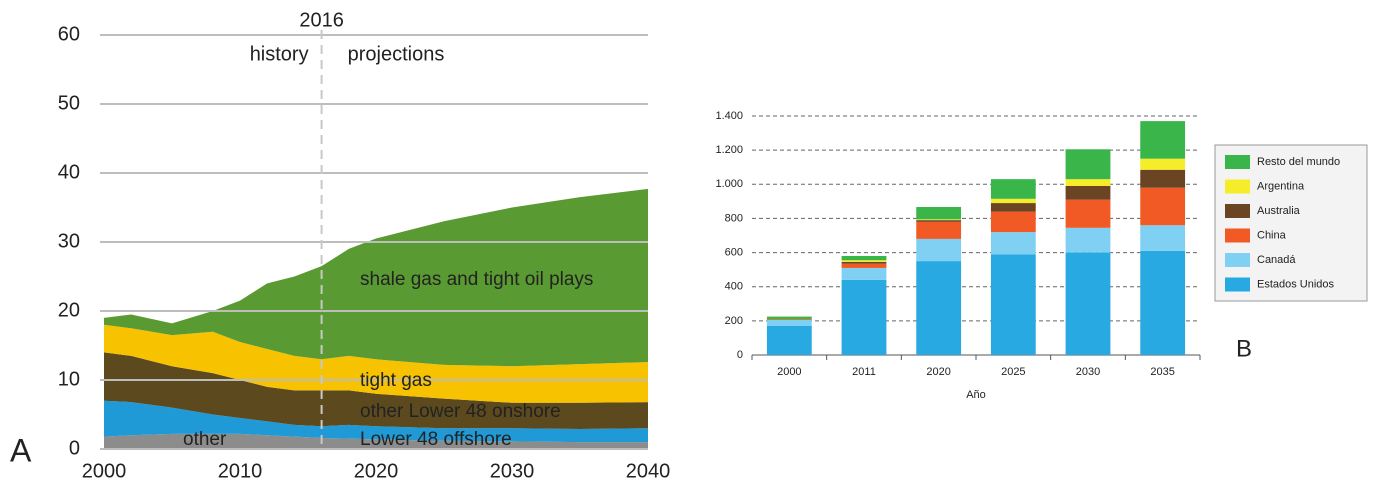 The width and height of the screenshot is (1387, 490). Describe the element at coordinates (396, 54) in the screenshot. I see `annotation: projections` at that location.